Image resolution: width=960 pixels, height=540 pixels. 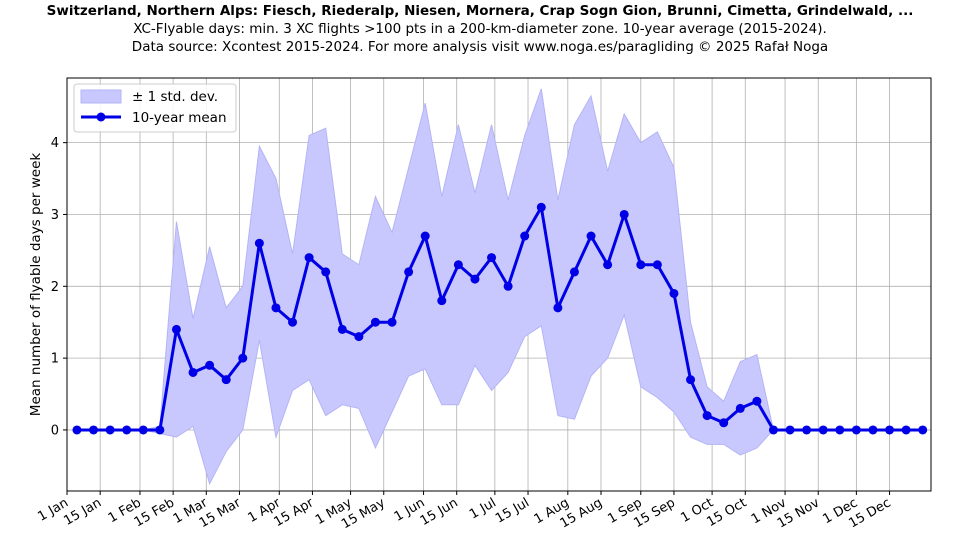 I want to click on y-tick-label: 1, so click(x=55, y=359).